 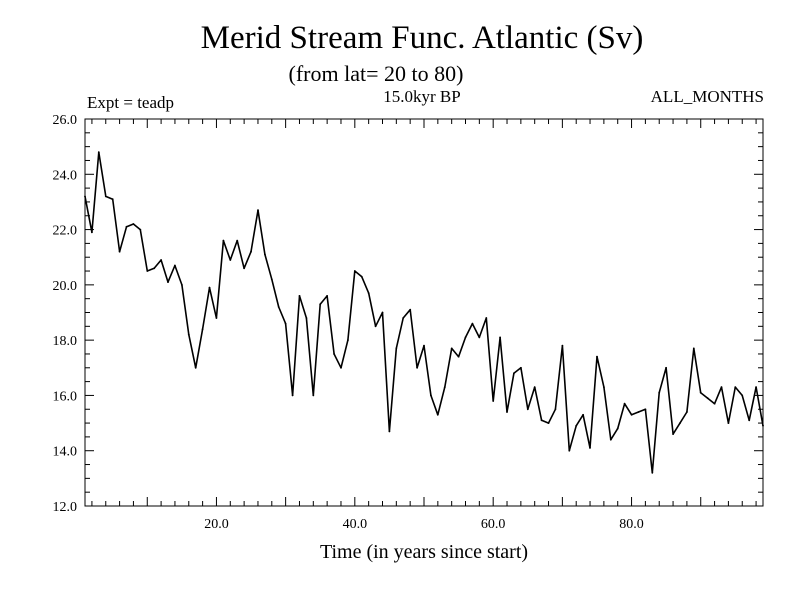 I want to click on x-tick-label: 40.0, so click(x=355, y=524).